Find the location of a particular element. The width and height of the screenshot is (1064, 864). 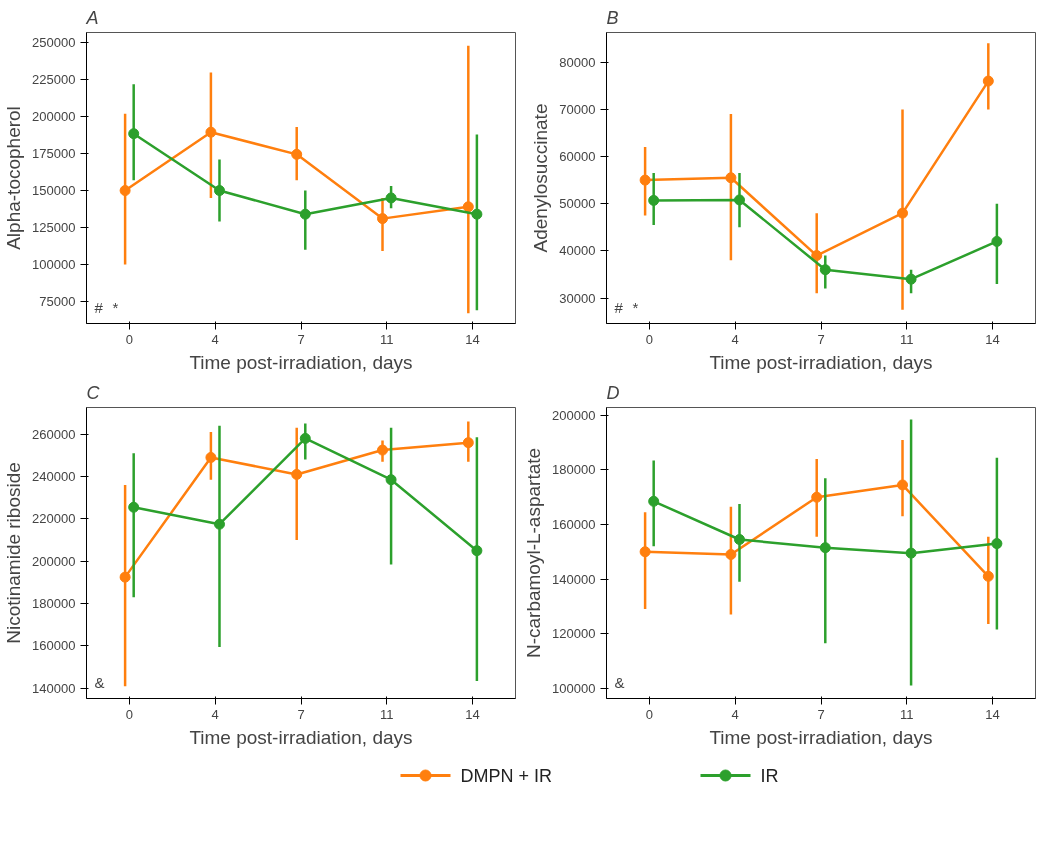

y-axis-title: Adenylosuccinate is located at coordinates (541, 178).